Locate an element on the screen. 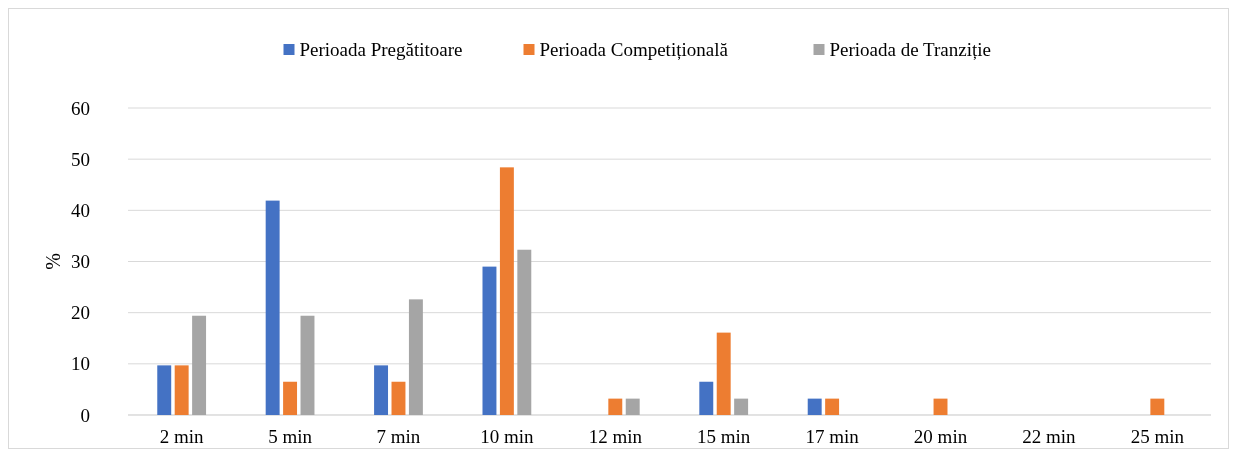 Image resolution: width=1237 pixels, height=457 pixels. y-axis-title: % is located at coordinates (53, 261).